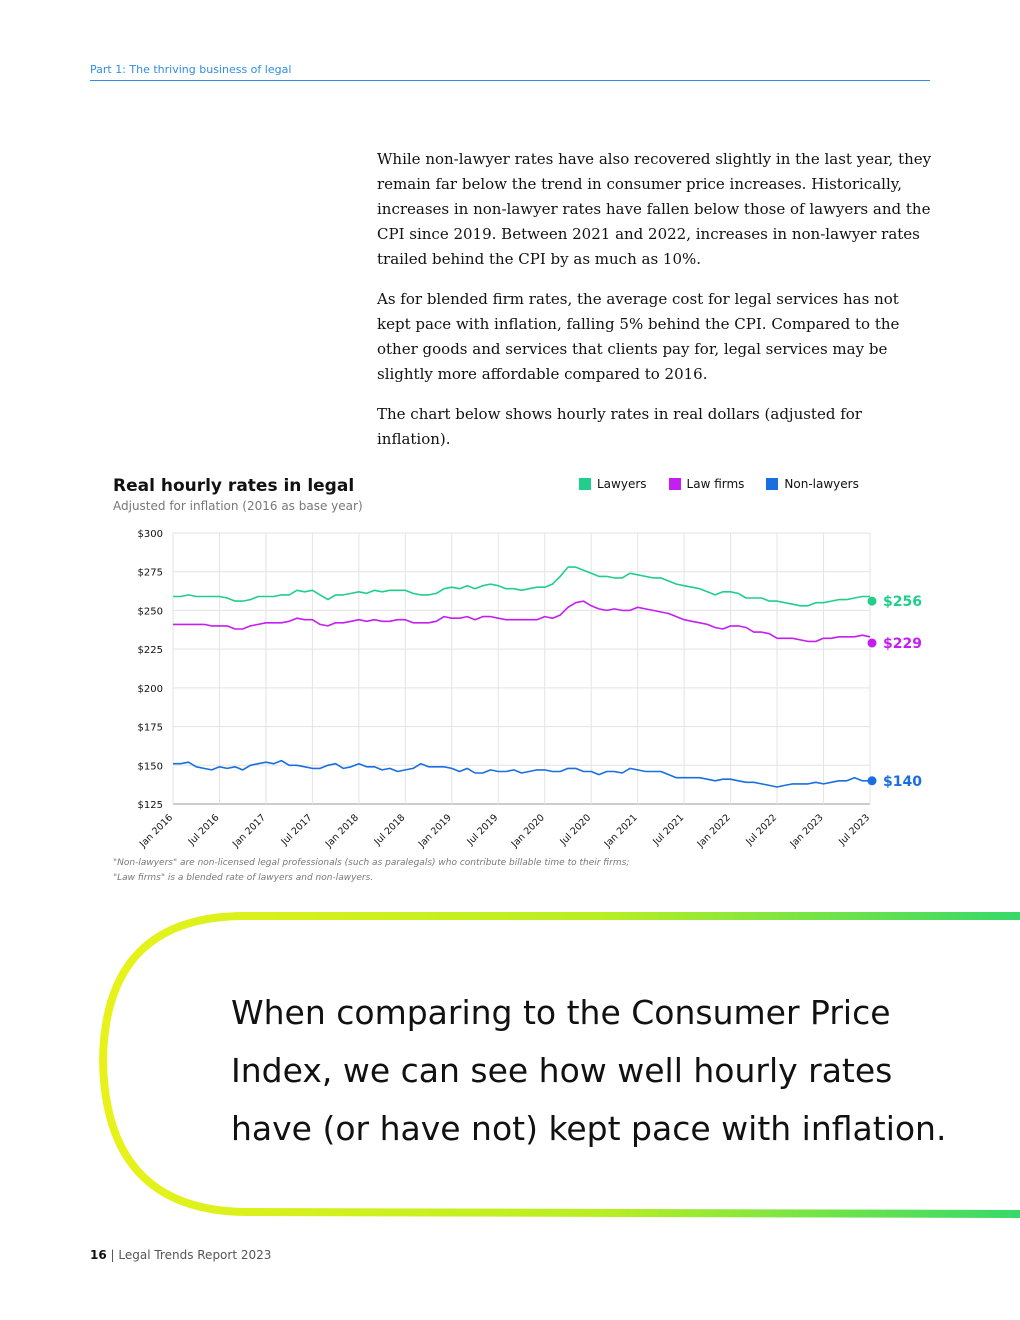 The height and width of the screenshot is (1320, 1020). What do you see at coordinates (622, 484) in the screenshot?
I see `legend-label: Lawyers` at bounding box center [622, 484].